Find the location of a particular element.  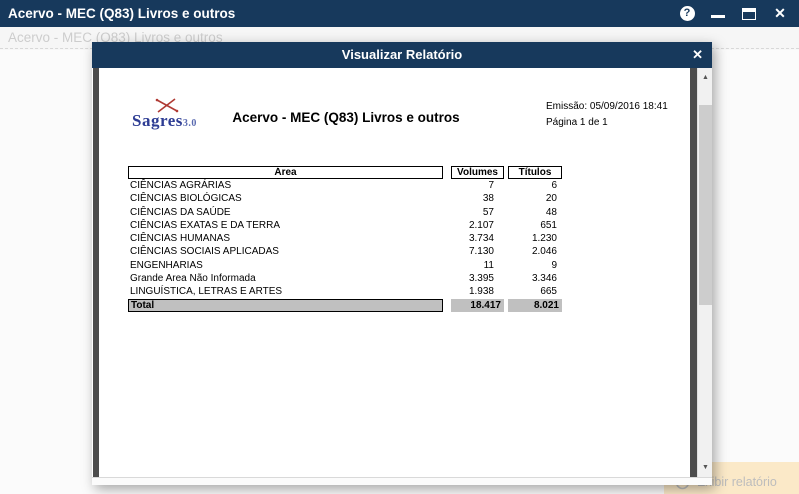

sagres-logo-x-icon is located at coordinates (167, 105).